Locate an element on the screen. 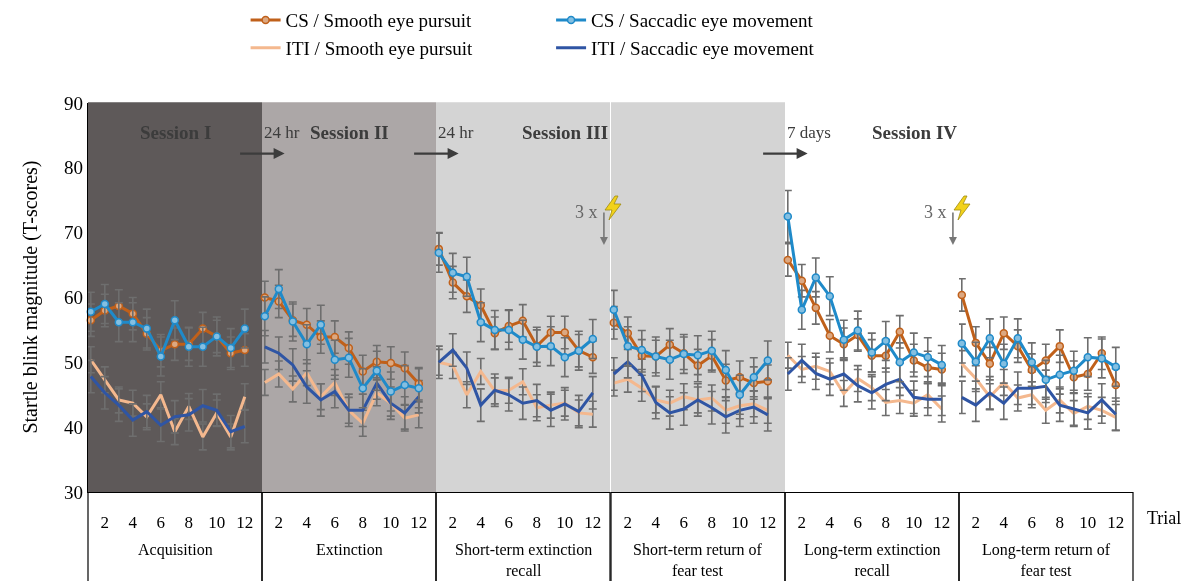 The width and height of the screenshot is (1198, 581). x-axis-title: Acquisition is located at coordinates (175, 550).